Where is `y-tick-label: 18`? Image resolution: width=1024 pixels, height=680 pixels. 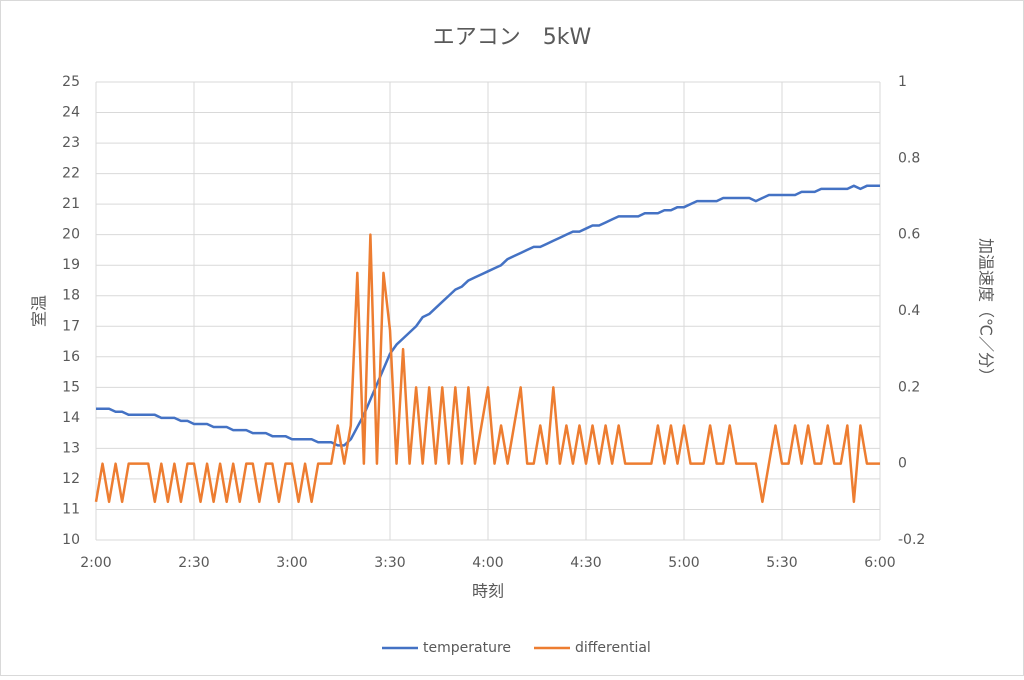
y-tick-label: 18 is located at coordinates (71, 296).